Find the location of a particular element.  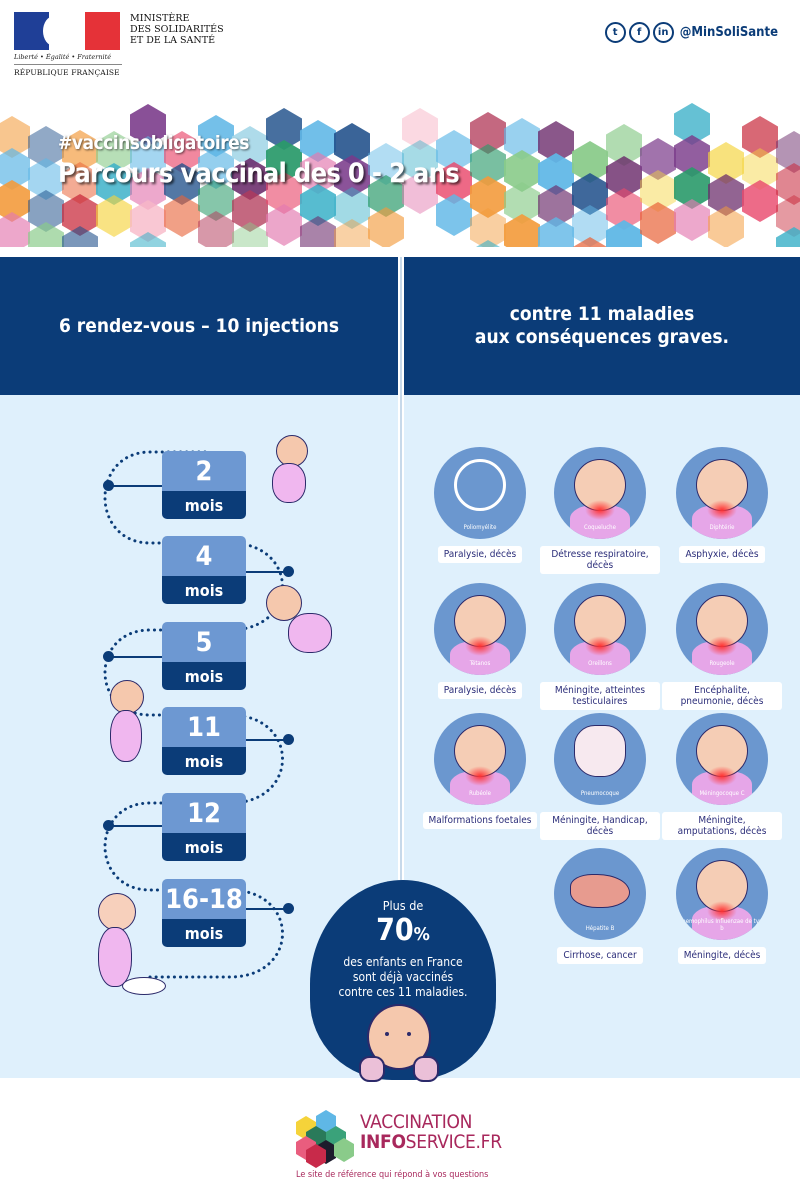

vaccination-info-service-brand: VACCINATION INFOSERVICE.FR is located at coordinates (431, 1132).